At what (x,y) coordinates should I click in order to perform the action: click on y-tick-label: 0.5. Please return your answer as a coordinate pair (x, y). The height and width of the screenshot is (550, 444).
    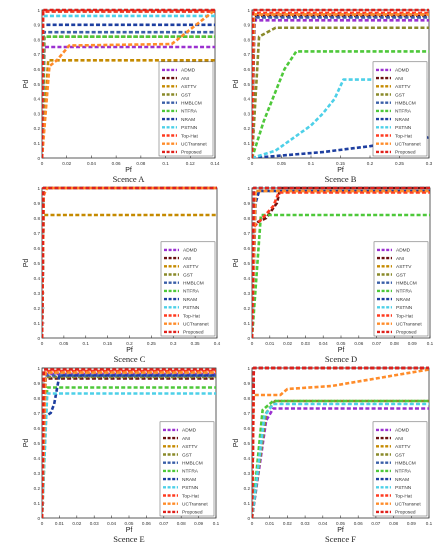
    Looking at the image, I should click on (247, 84).